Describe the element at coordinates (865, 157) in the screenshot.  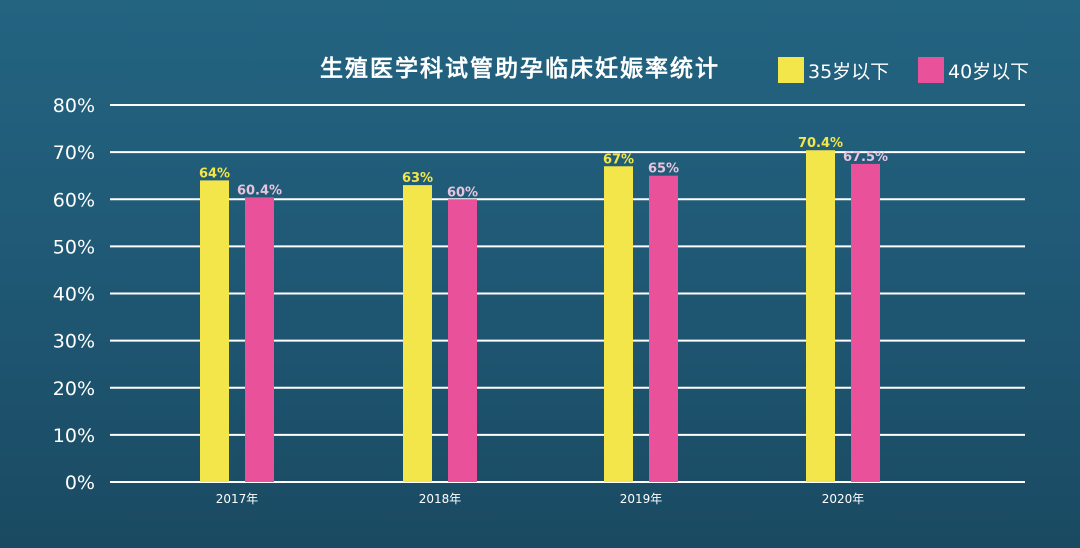
I see `data-label: 67.5%` at that location.